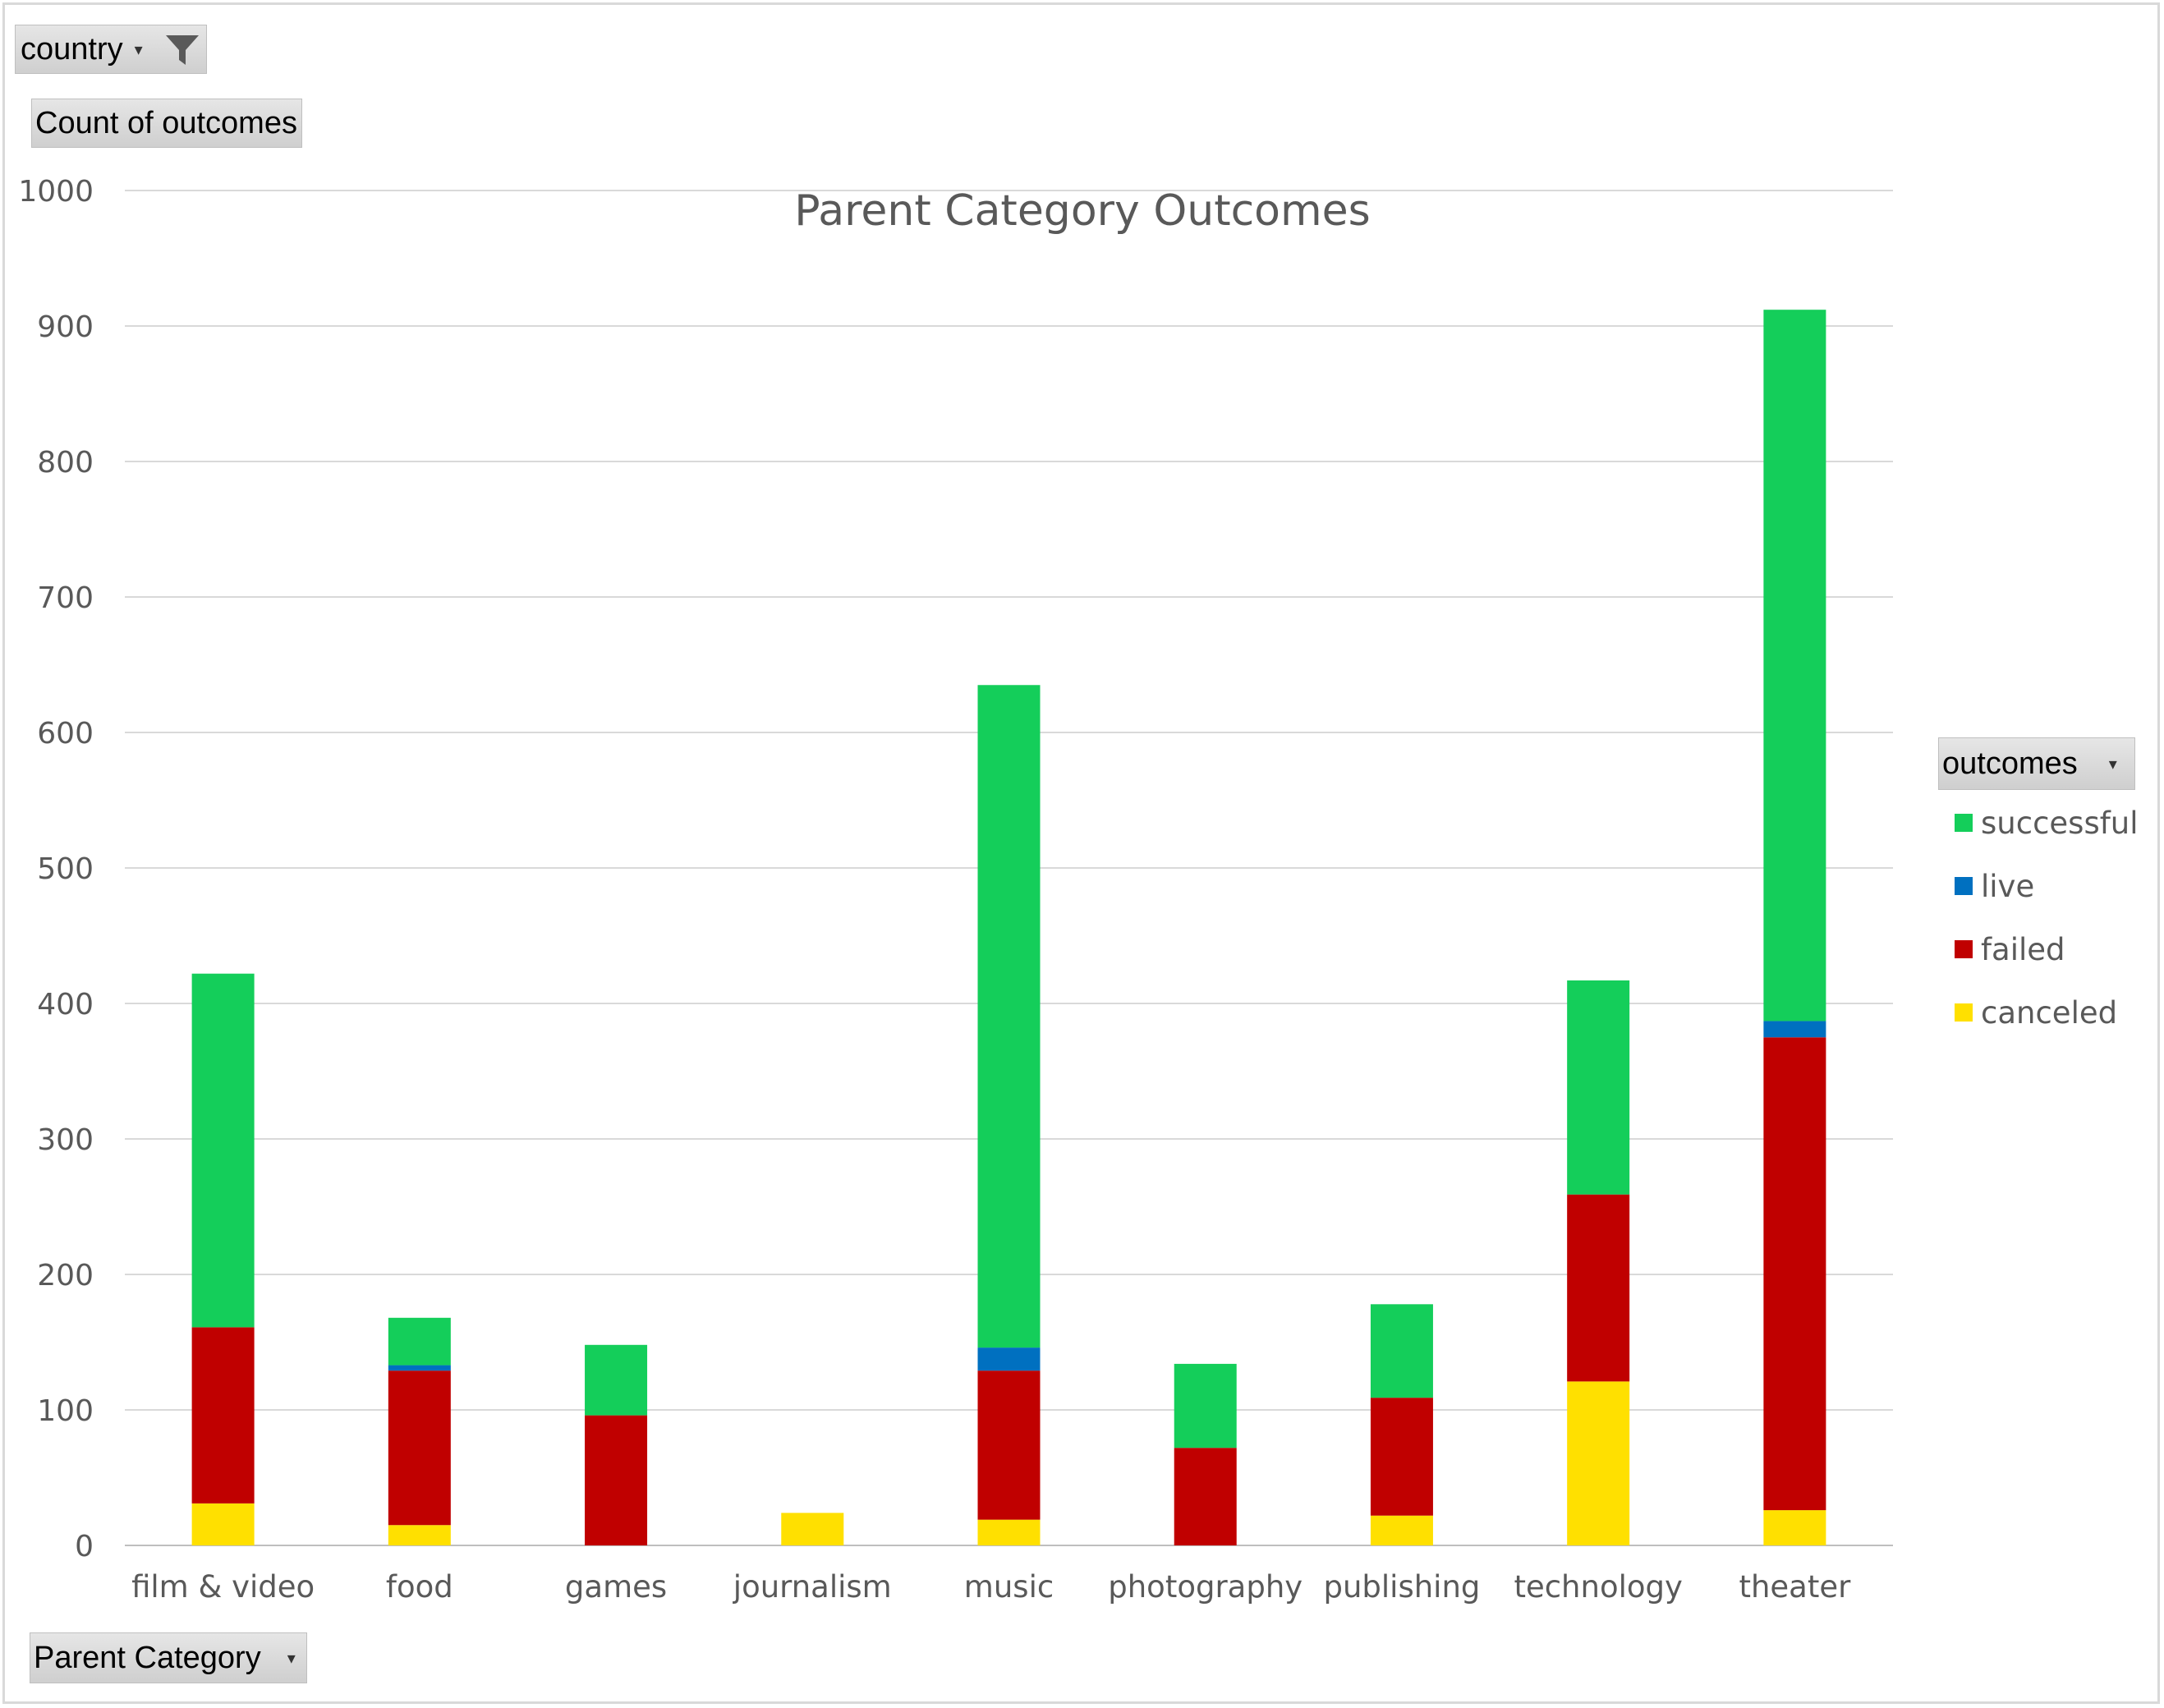 The width and height of the screenshot is (2164, 1708). I want to click on x-tick-label: food, so click(419, 1587).